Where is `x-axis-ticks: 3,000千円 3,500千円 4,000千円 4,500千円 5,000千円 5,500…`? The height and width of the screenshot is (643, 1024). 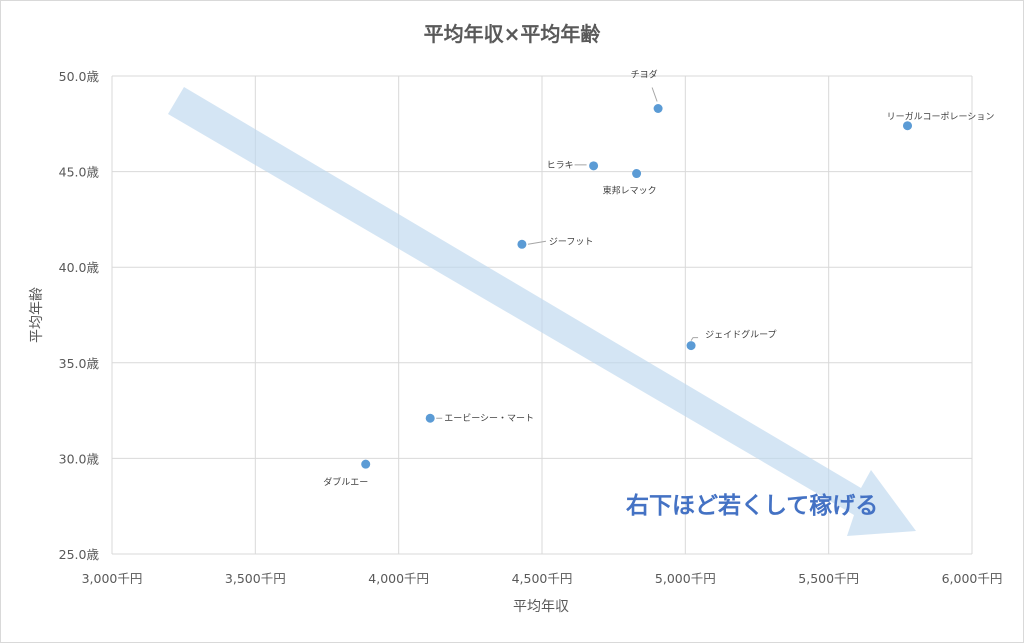 x-axis-ticks: 3,000千円 3,500千円 4,000千円 4,500千円 5,000千円 5,500… is located at coordinates (542, 578).